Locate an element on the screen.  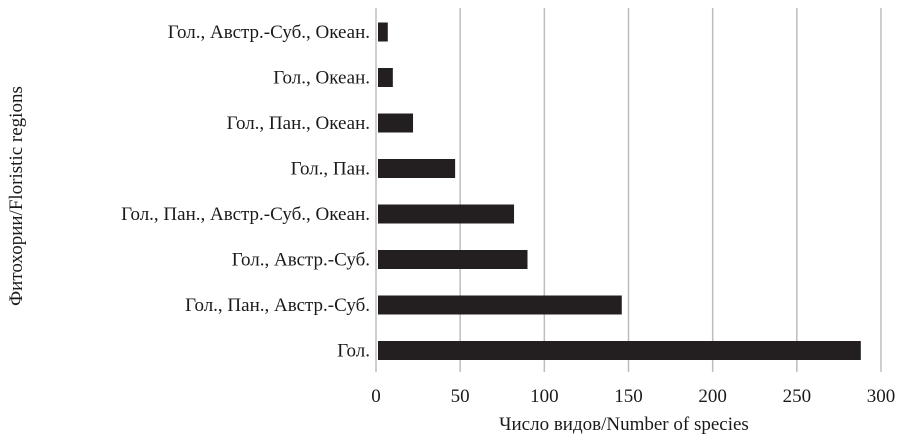
x-axis-title: Число видов/Number of species is located at coordinates (624, 424).